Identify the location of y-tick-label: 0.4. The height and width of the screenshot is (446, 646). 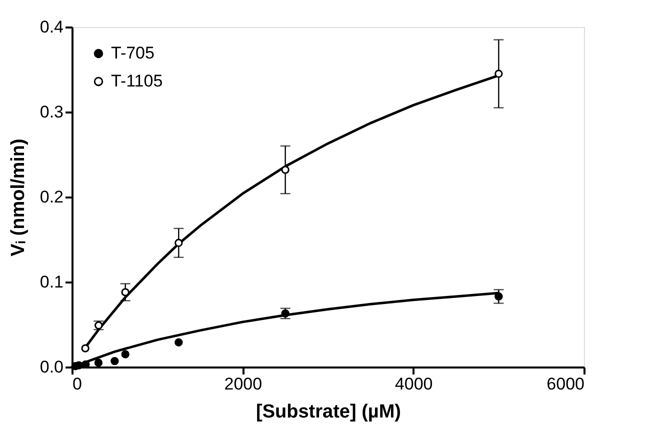
(52, 27).